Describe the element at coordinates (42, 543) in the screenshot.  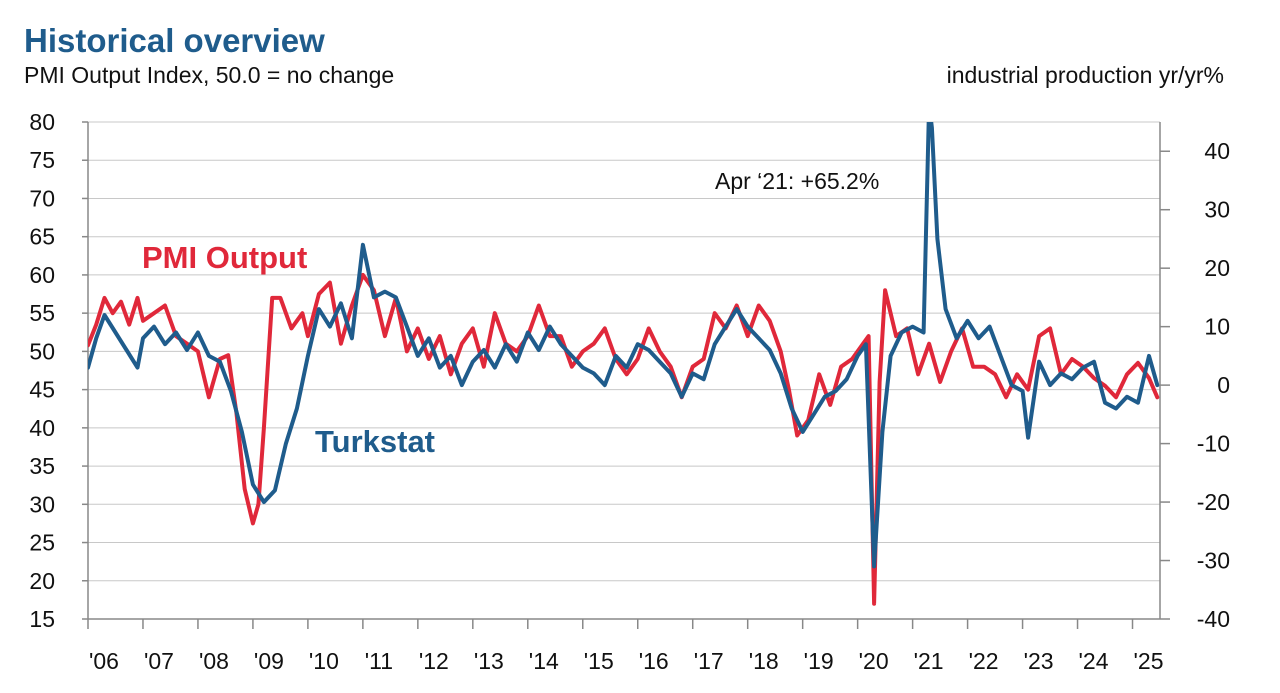
I see `left-tick-label: 25` at that location.